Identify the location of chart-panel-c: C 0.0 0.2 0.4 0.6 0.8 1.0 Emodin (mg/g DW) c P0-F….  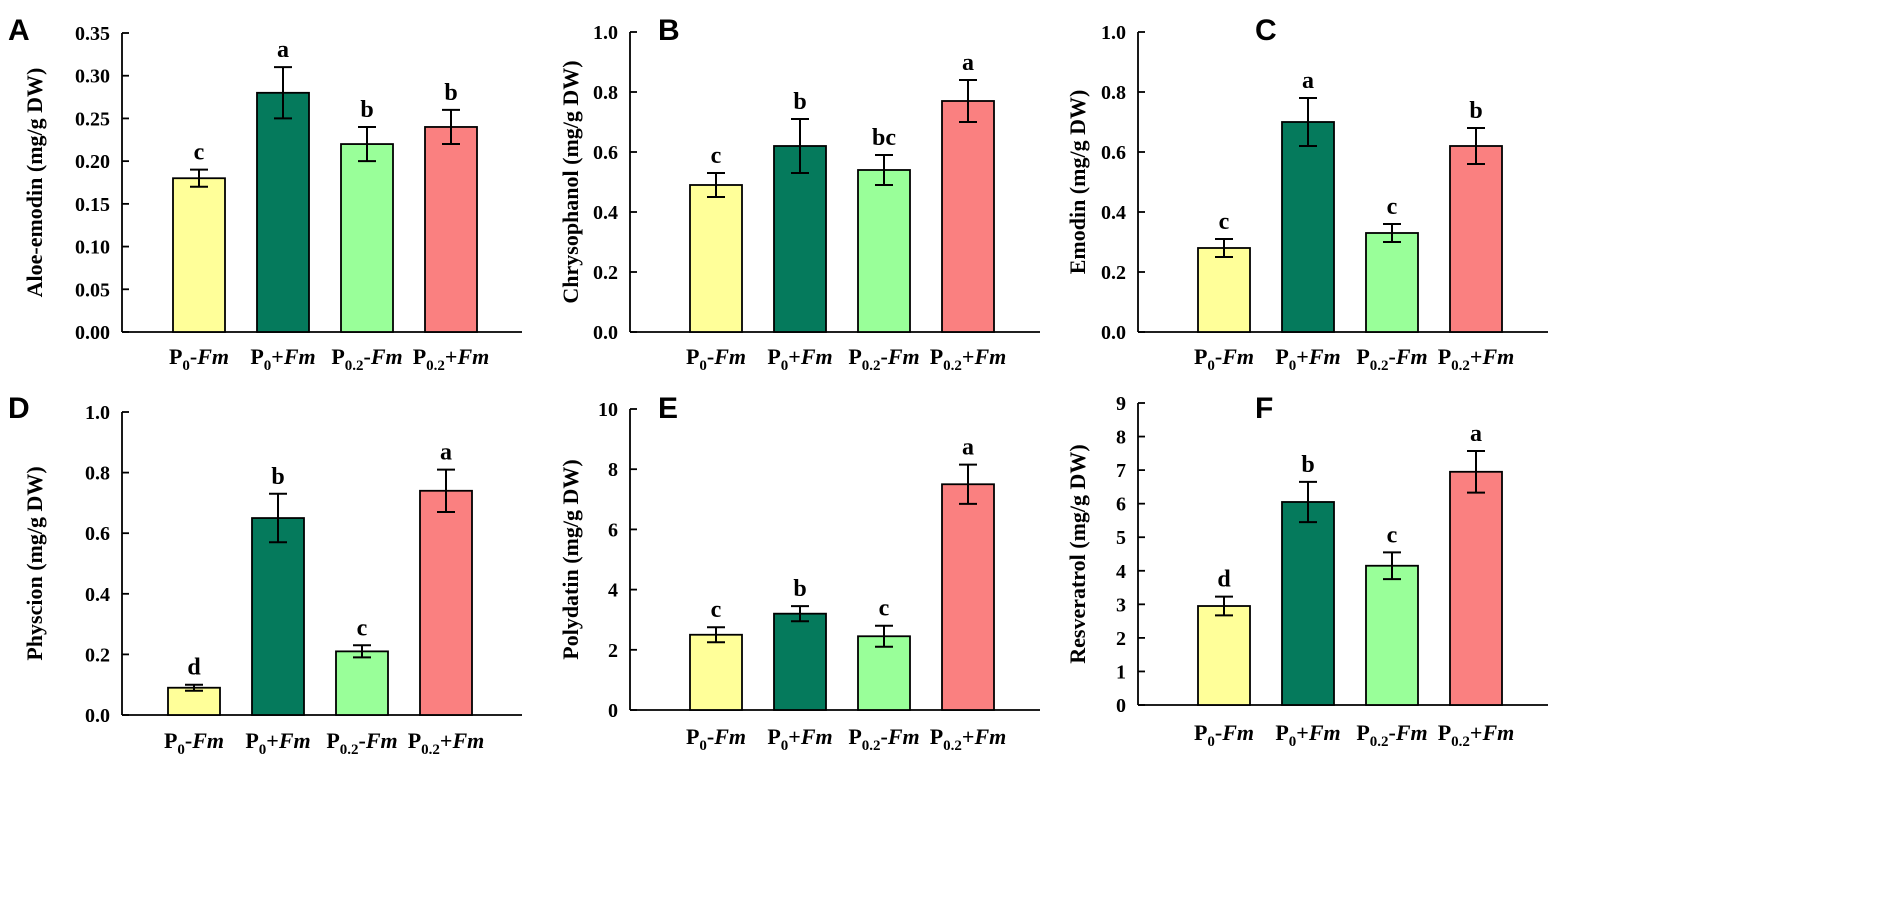
(1306, 194).